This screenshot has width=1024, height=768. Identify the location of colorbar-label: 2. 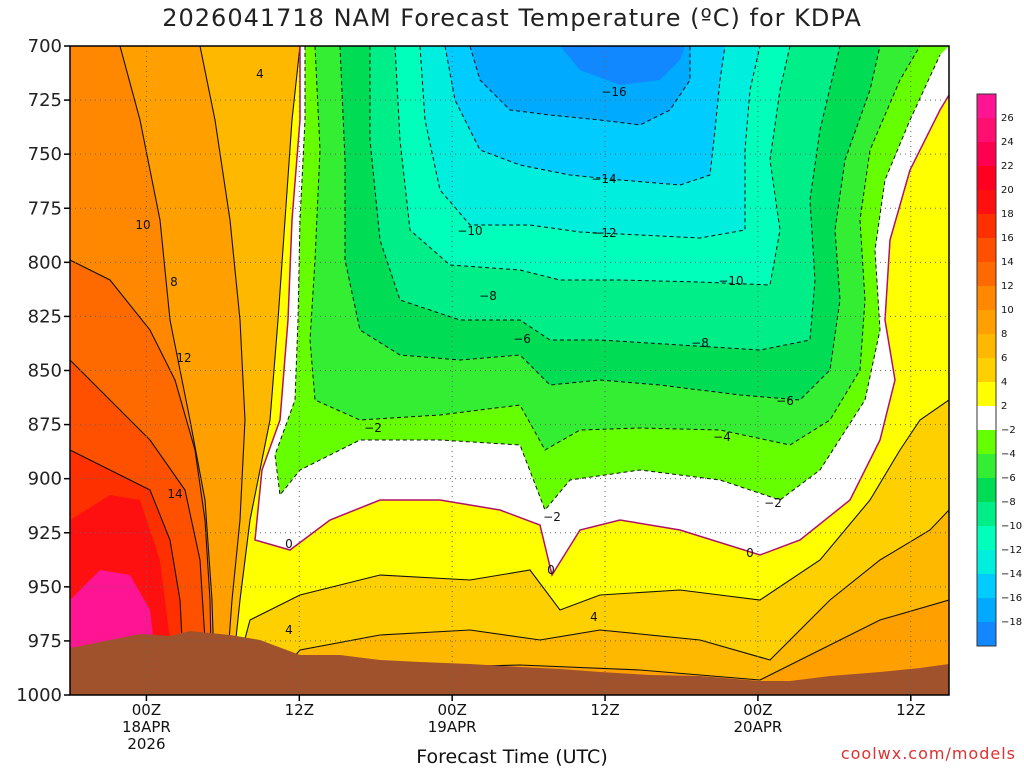
(1004, 406).